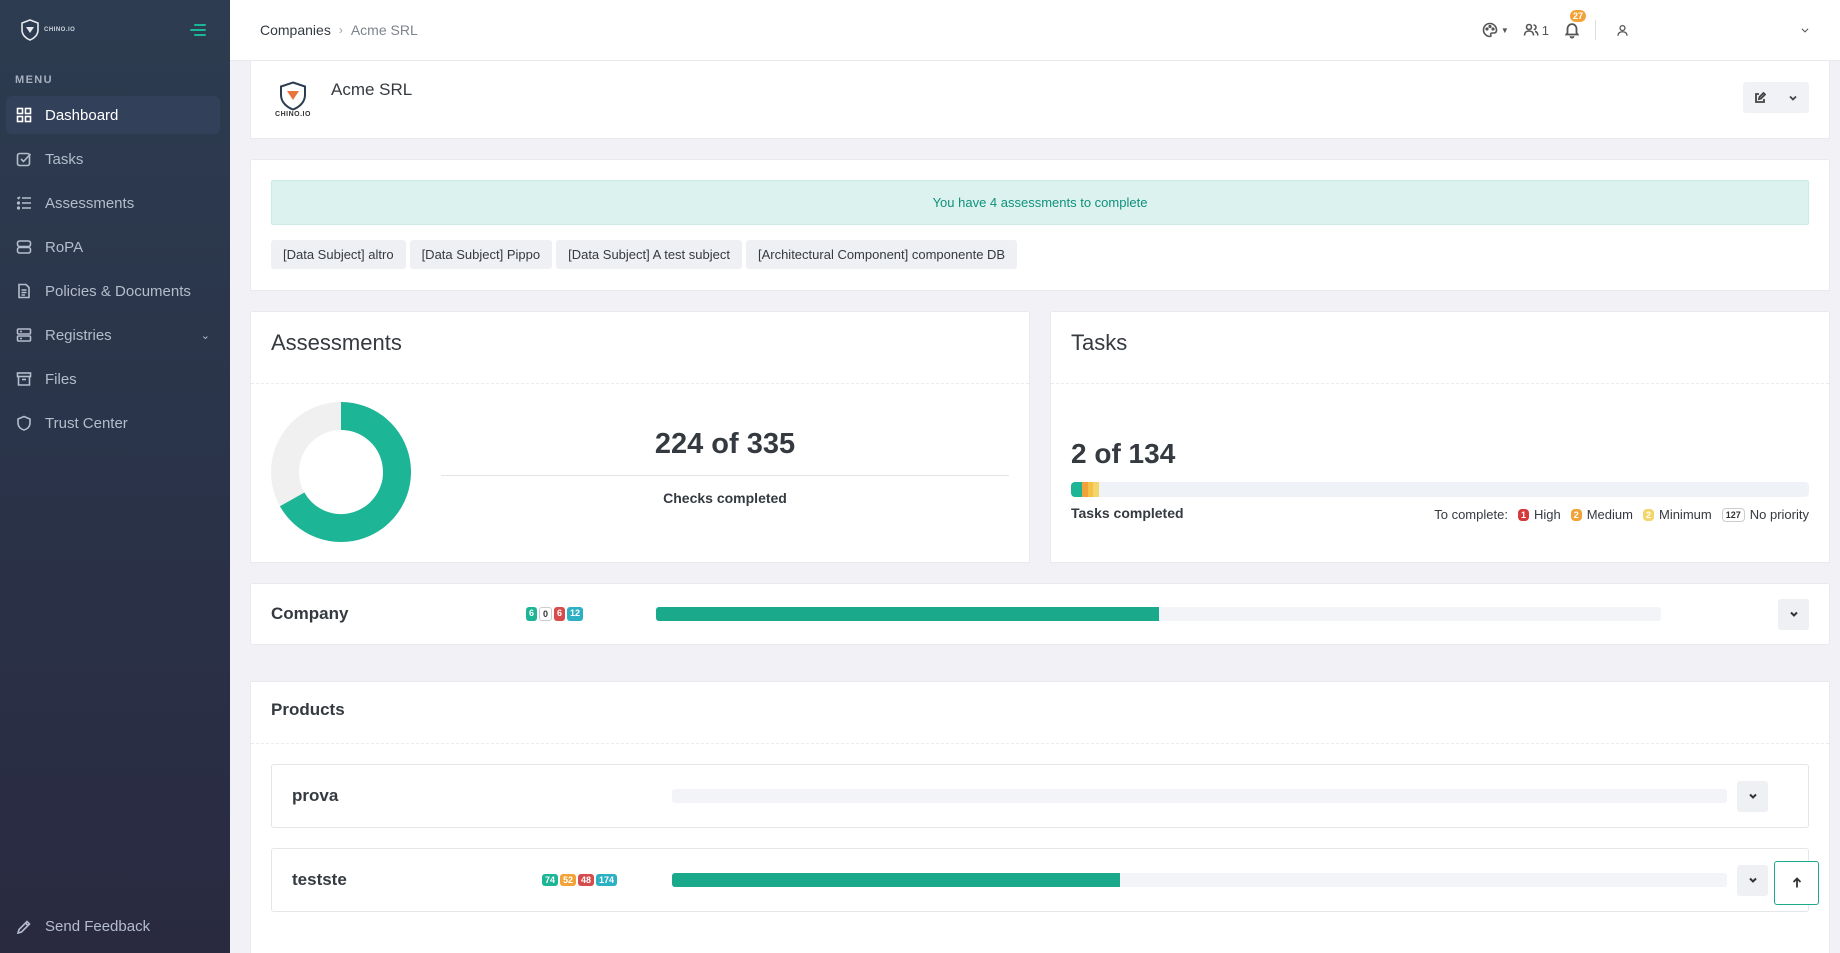 The width and height of the screenshot is (1840, 953). Describe the element at coordinates (1595, 30) in the screenshot. I see `divider` at that location.